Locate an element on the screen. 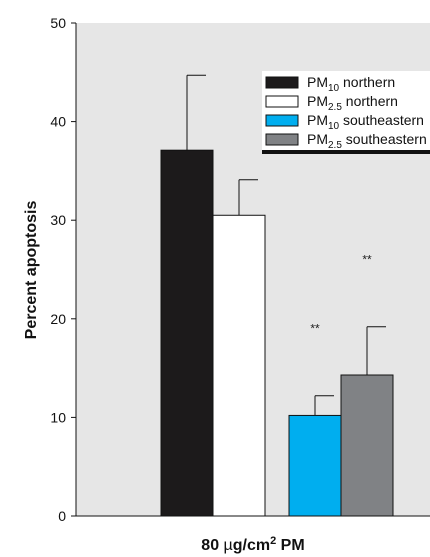  y-tick-label: 30 is located at coordinates (58, 220).